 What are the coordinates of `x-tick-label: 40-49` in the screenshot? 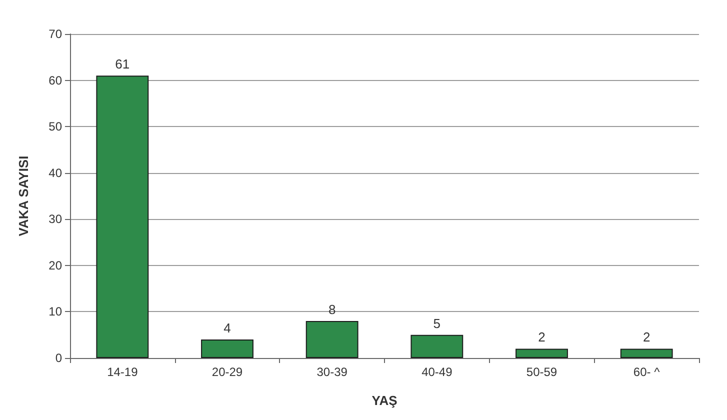 It's located at (437, 372).